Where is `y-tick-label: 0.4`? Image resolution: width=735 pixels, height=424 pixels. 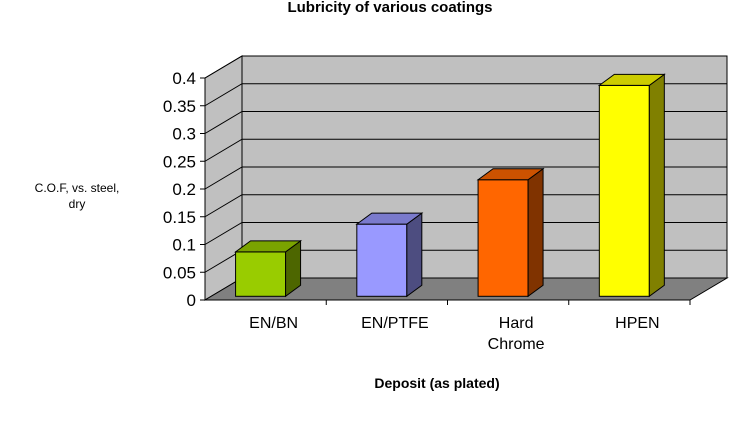 y-tick-label: 0.4 is located at coordinates (184, 78).